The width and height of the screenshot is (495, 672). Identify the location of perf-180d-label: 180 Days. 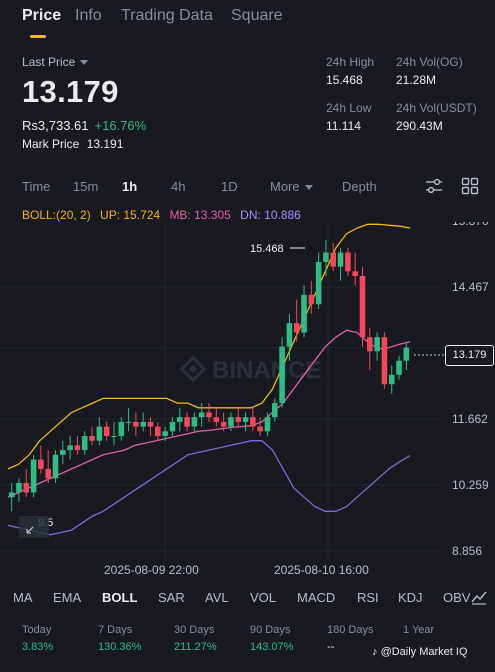
(350, 630).